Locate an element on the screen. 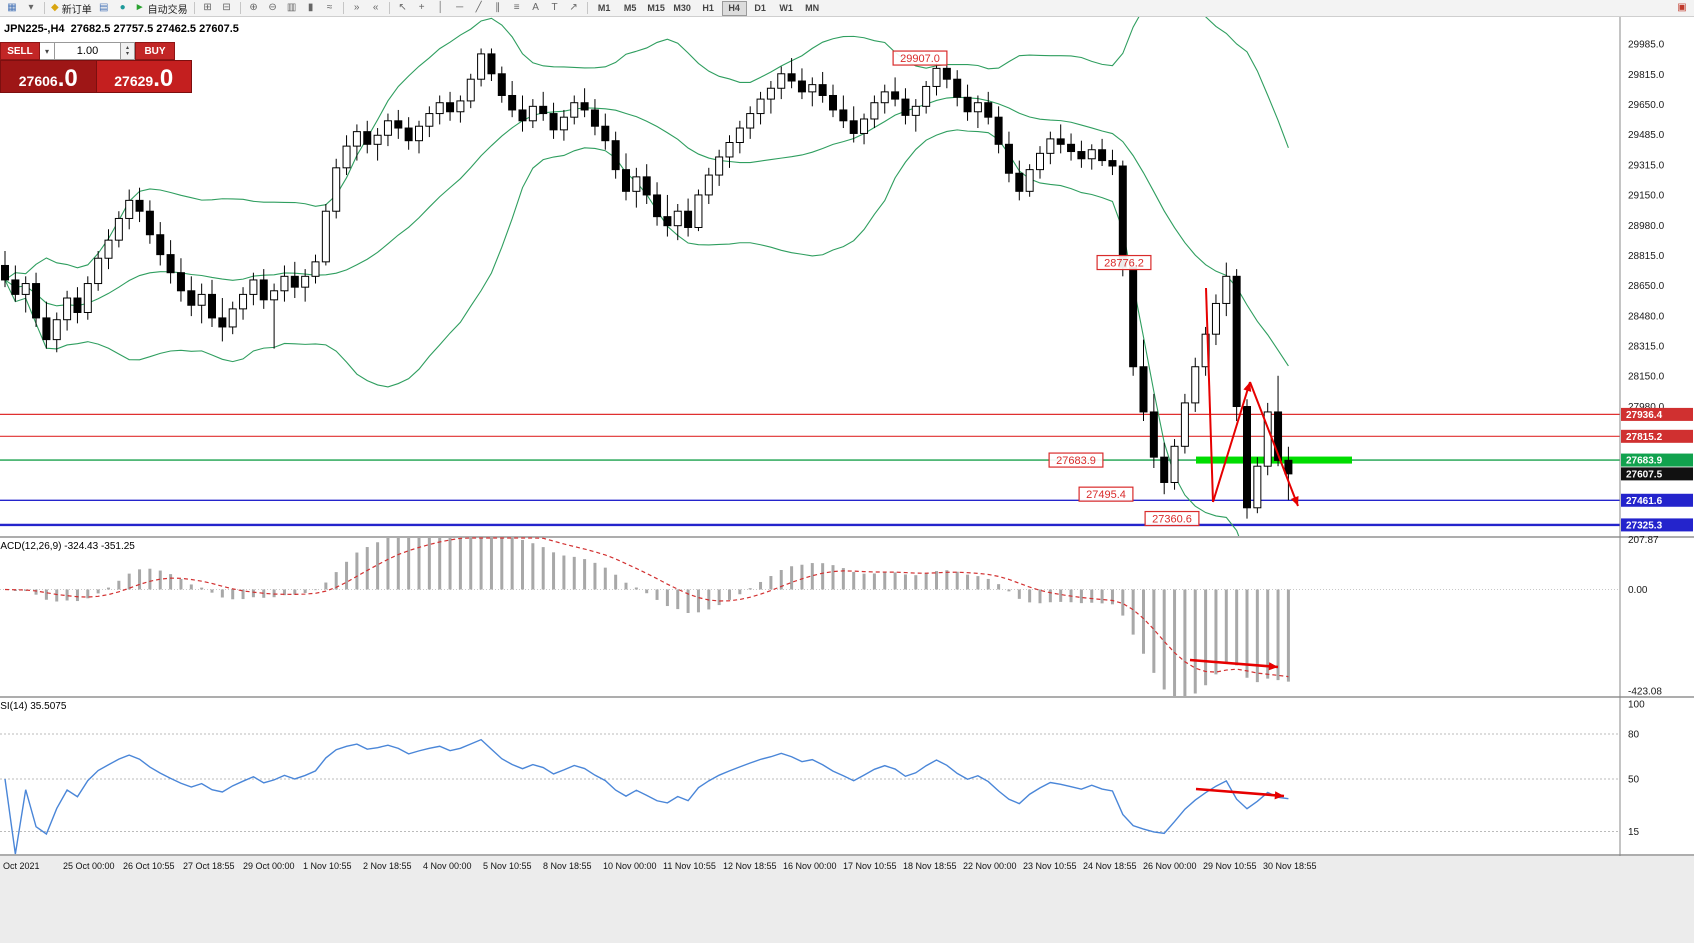  svg-text: 10 Nov 00:00 is located at coordinates (630, 866).